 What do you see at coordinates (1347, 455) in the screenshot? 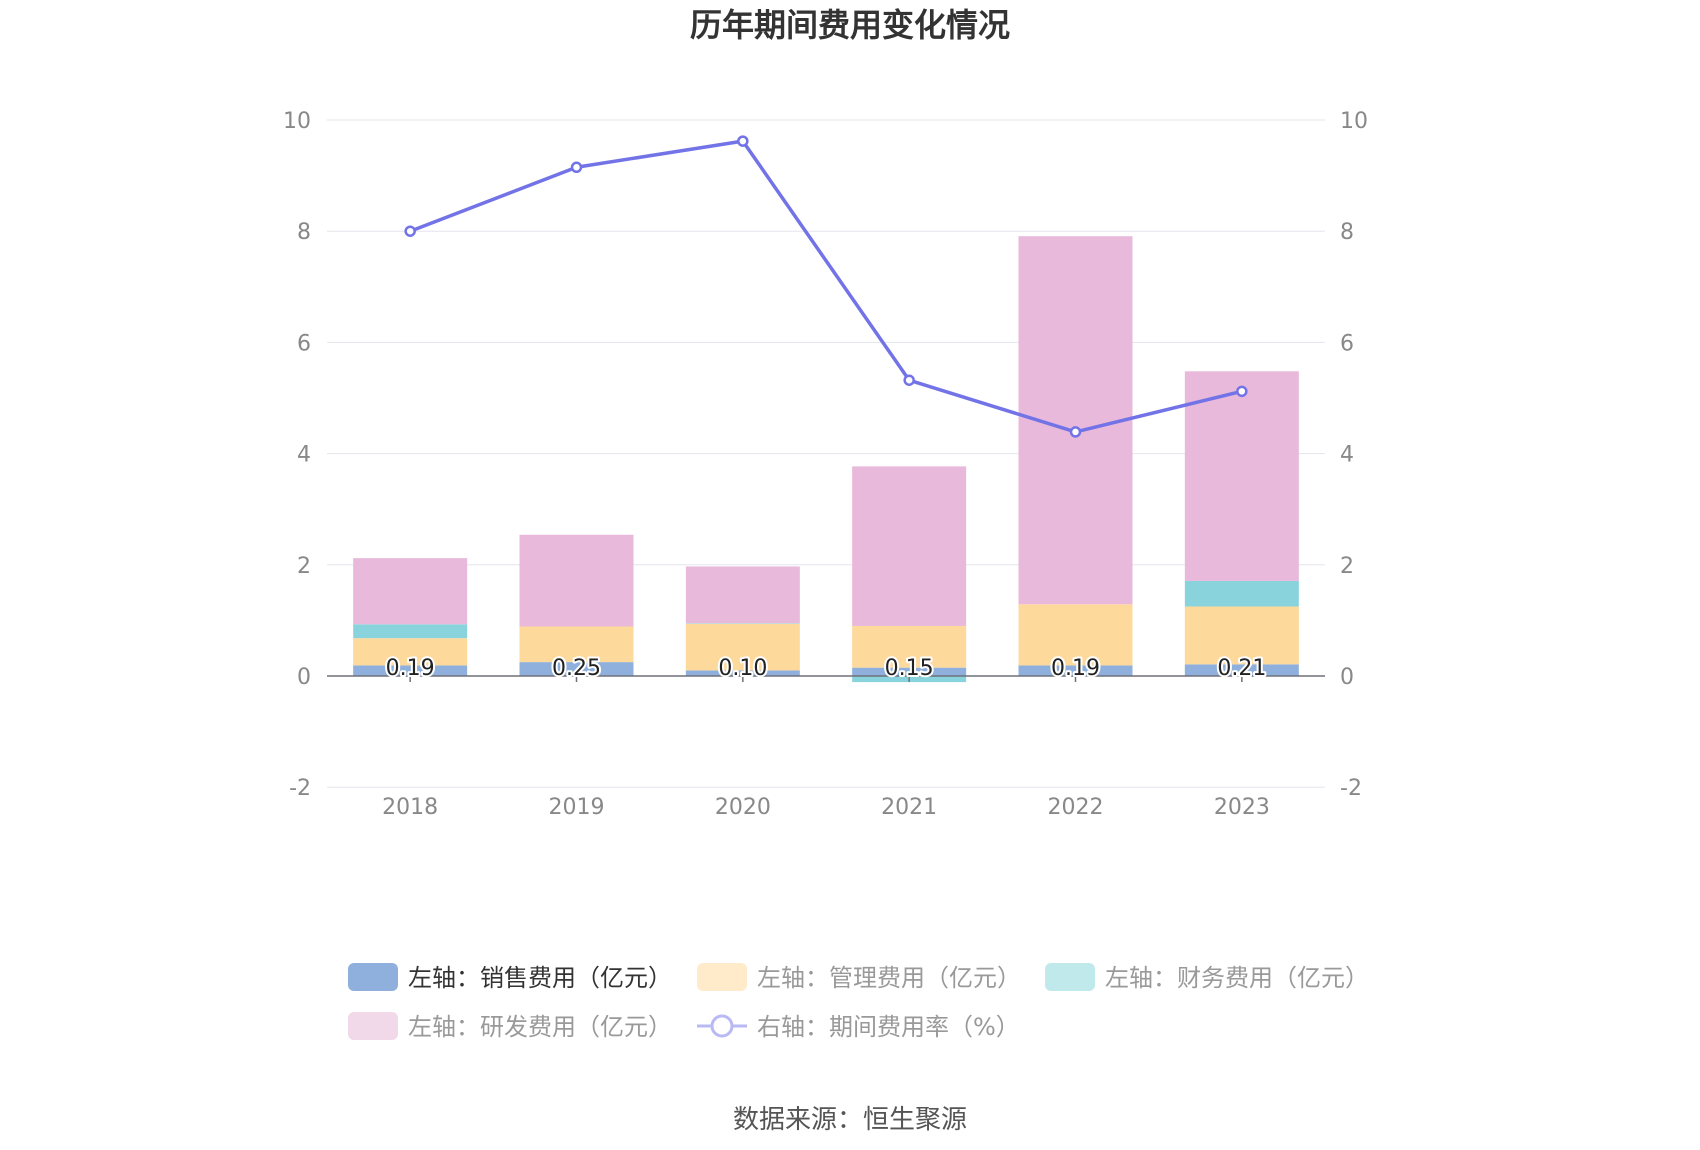
I see `right-tick-label: 4` at bounding box center [1347, 455].